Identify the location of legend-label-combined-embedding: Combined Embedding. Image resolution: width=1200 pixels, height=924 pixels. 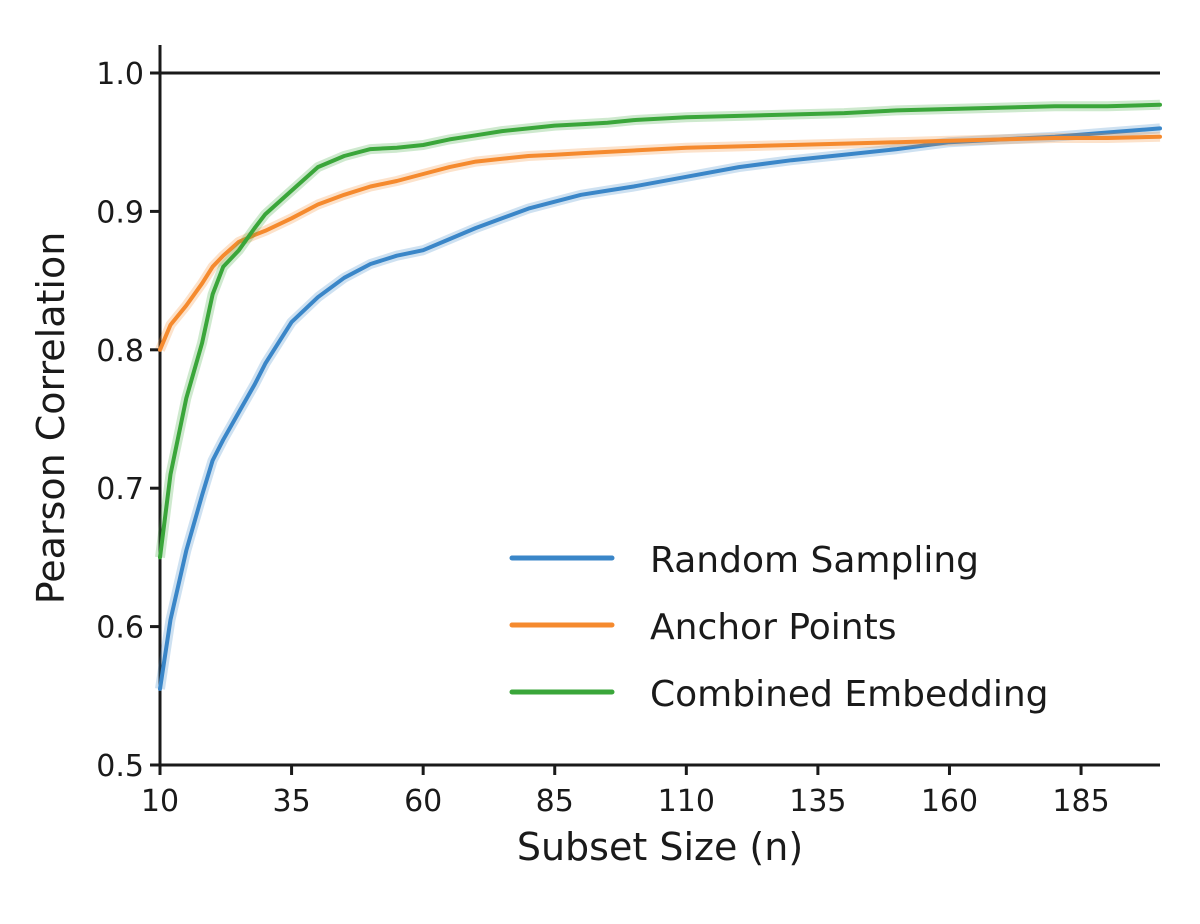
(849, 694).